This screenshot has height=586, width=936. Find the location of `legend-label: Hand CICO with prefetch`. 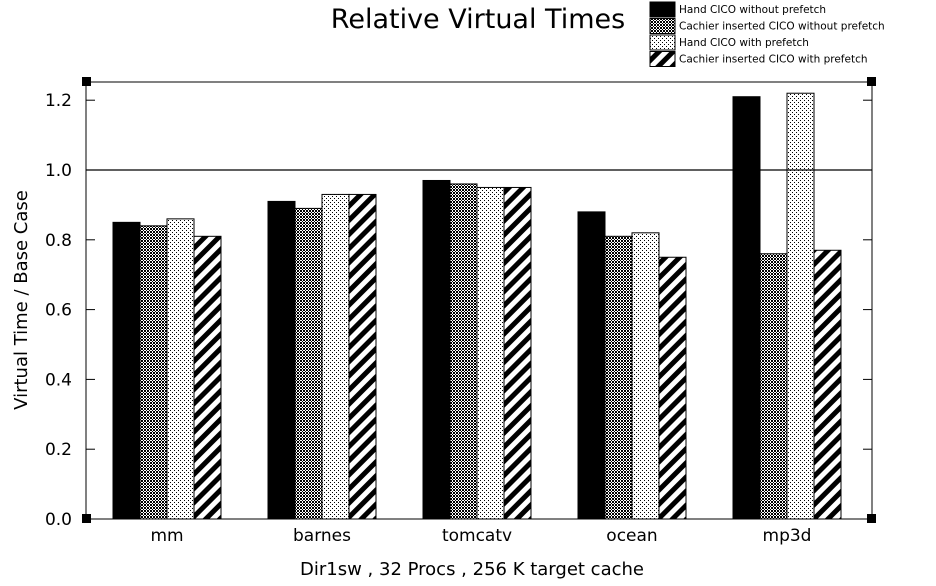

legend-label: Hand CICO with prefetch is located at coordinates (744, 43).